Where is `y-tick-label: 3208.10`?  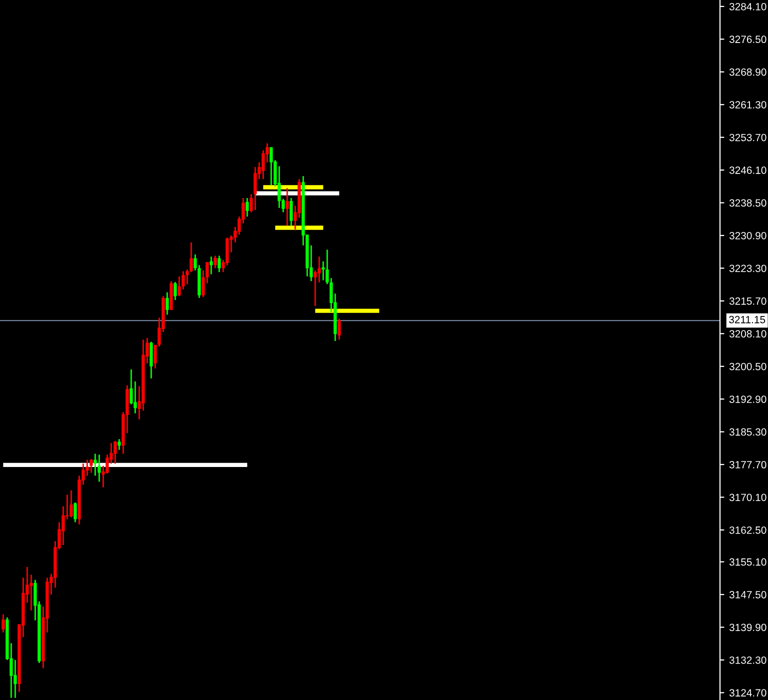 y-tick-label: 3208.10 is located at coordinates (747, 334).